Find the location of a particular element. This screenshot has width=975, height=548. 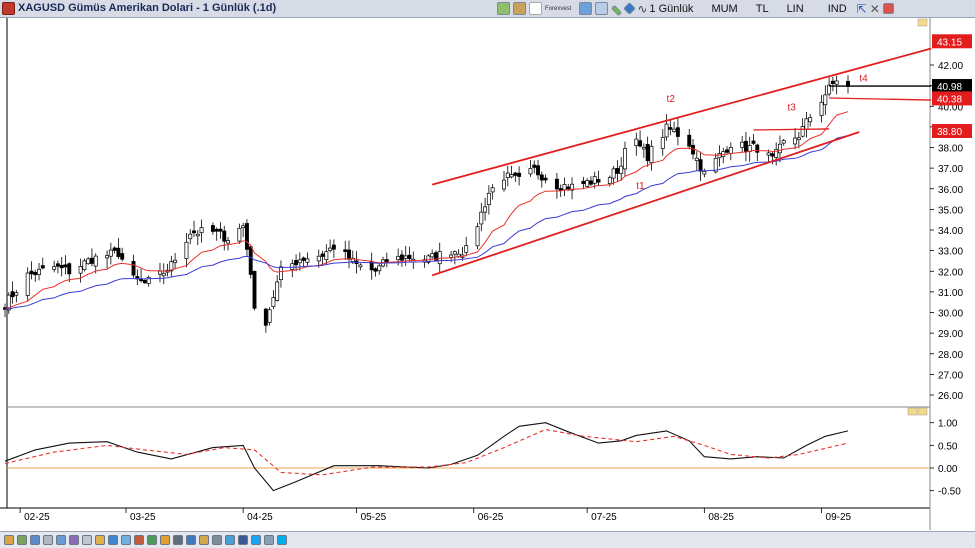

zoom-out-icon is located at coordinates (87, 540).